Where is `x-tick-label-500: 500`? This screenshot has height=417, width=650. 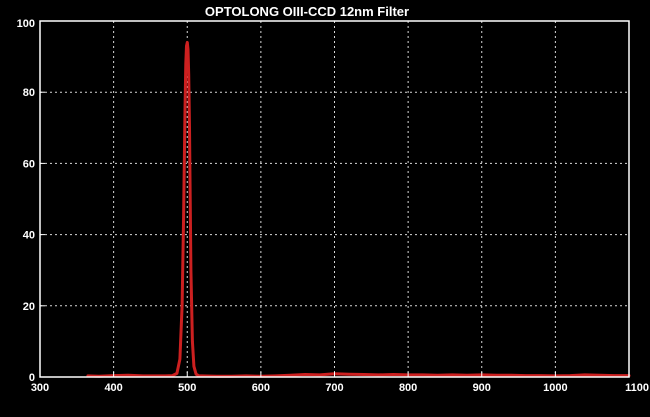
x-tick-label-500: 500 is located at coordinates (187, 388).